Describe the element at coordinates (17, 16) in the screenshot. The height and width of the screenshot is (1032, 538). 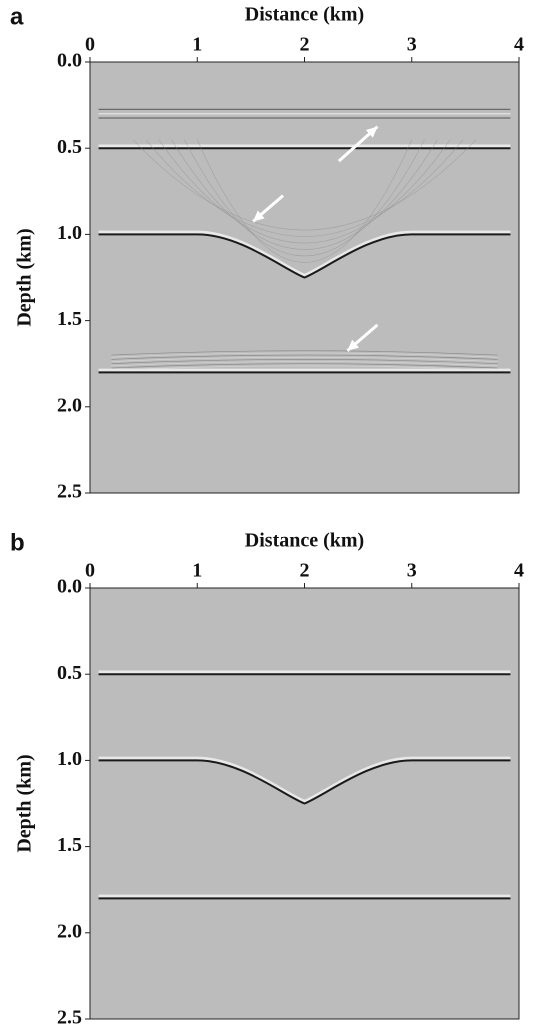
I see `panel-label: a` at that location.